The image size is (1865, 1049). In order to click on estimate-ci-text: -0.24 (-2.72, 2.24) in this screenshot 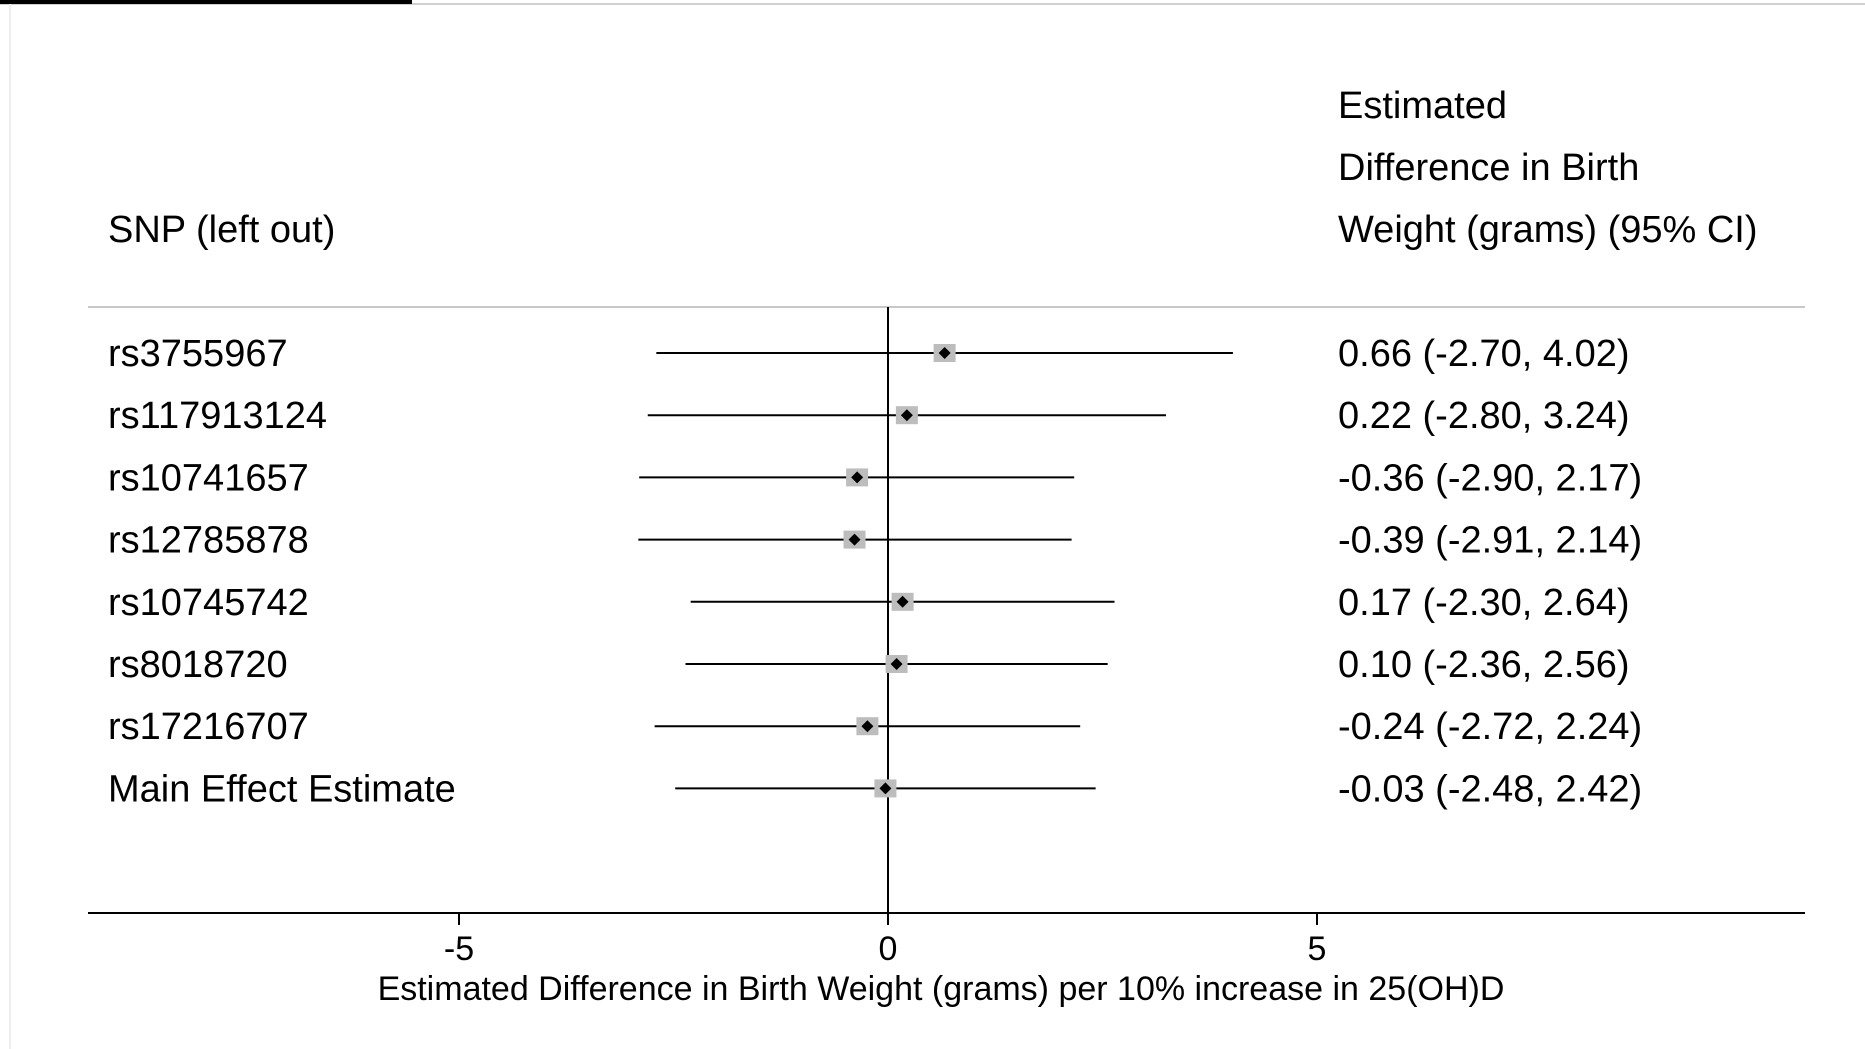, I will do `click(1490, 727)`.